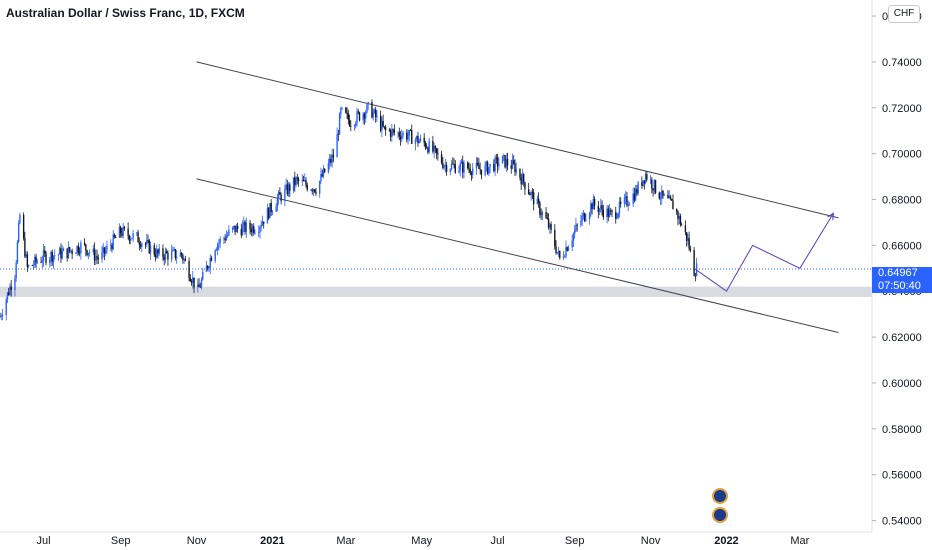  I want to click on y-tick-label: 0.68000, so click(902, 201).